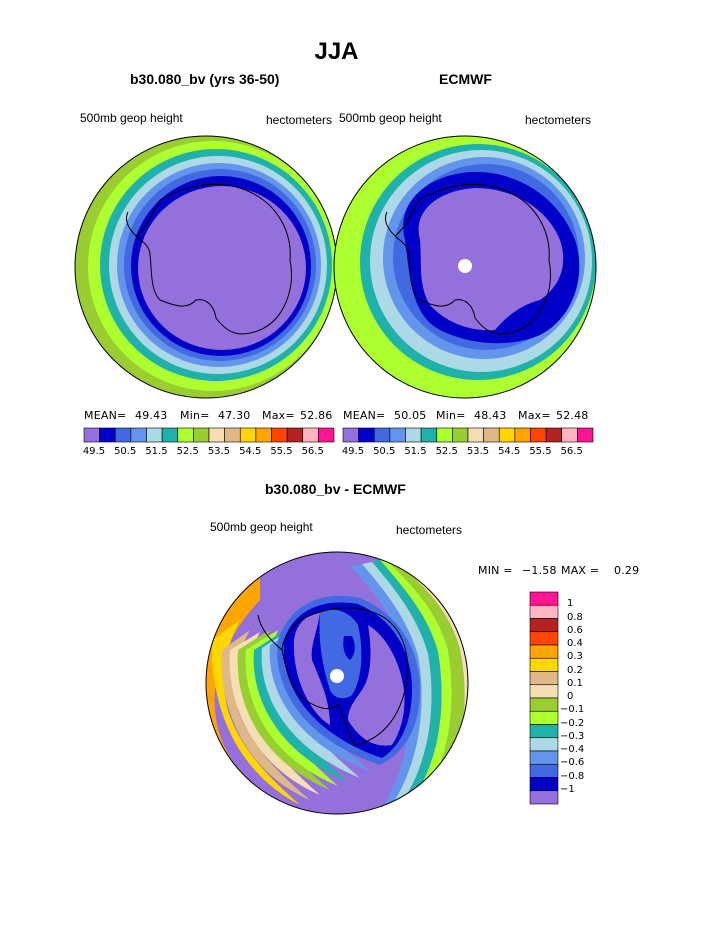  I want to click on panel1-right-label: hectometers, so click(299, 120).